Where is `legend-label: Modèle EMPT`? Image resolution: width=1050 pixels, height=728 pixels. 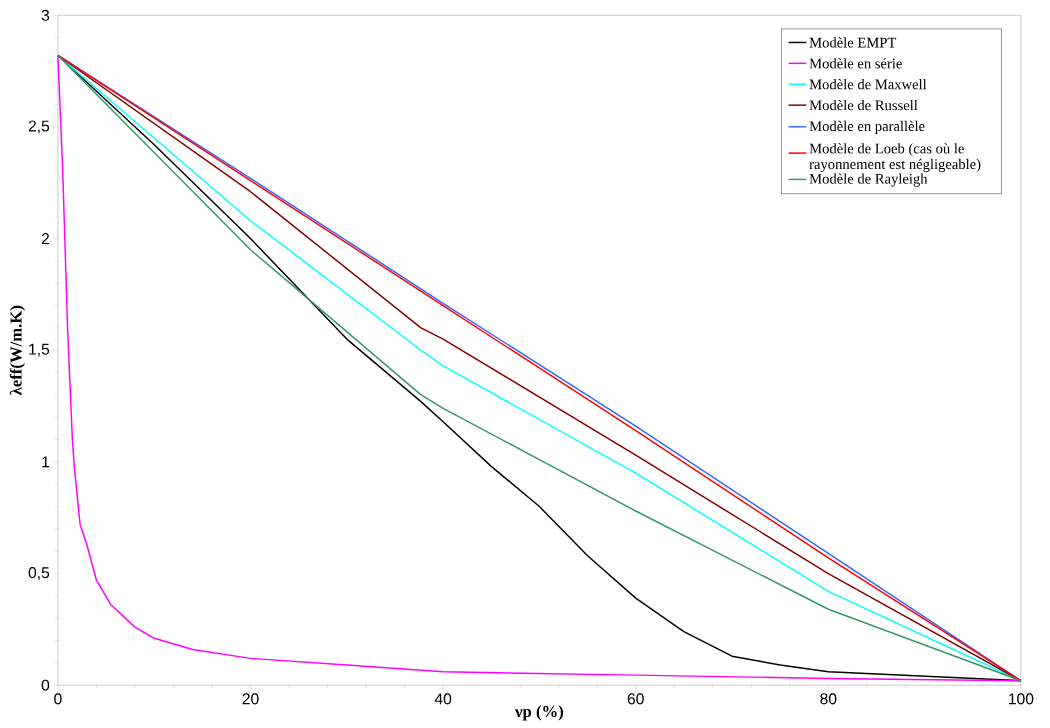 legend-label: Modèle EMPT is located at coordinates (853, 42).